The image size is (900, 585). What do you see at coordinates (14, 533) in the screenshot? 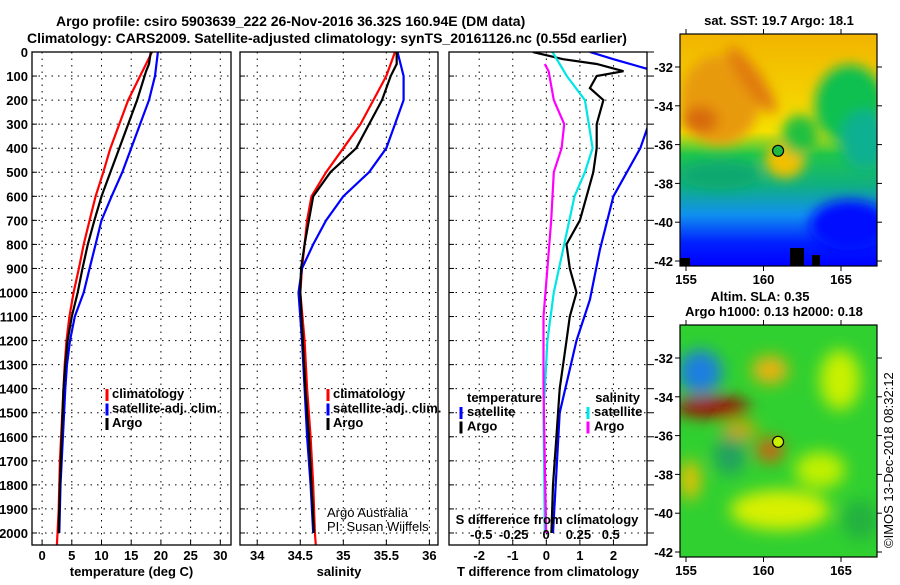
I see `y-tick-label: 2000` at bounding box center [14, 533].